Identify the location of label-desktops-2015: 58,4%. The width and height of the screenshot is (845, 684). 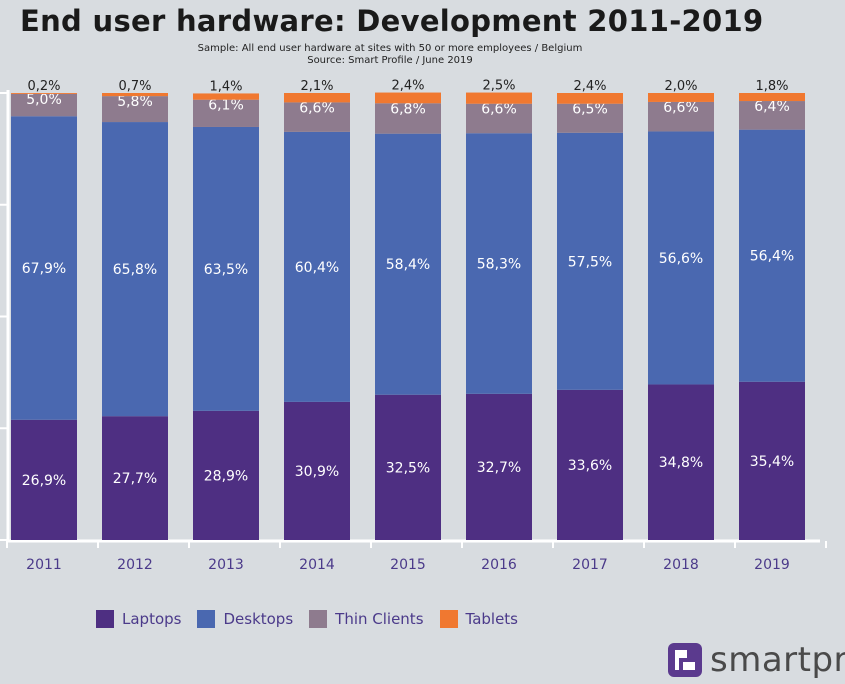
(408, 265).